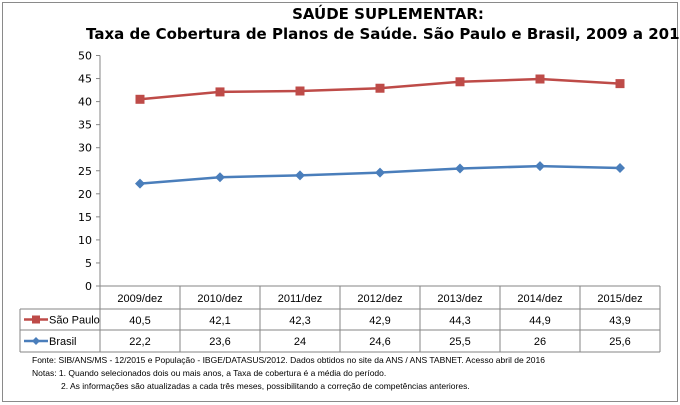 The image size is (680, 405). I want to click on y-tick-label: 50, so click(85, 56).